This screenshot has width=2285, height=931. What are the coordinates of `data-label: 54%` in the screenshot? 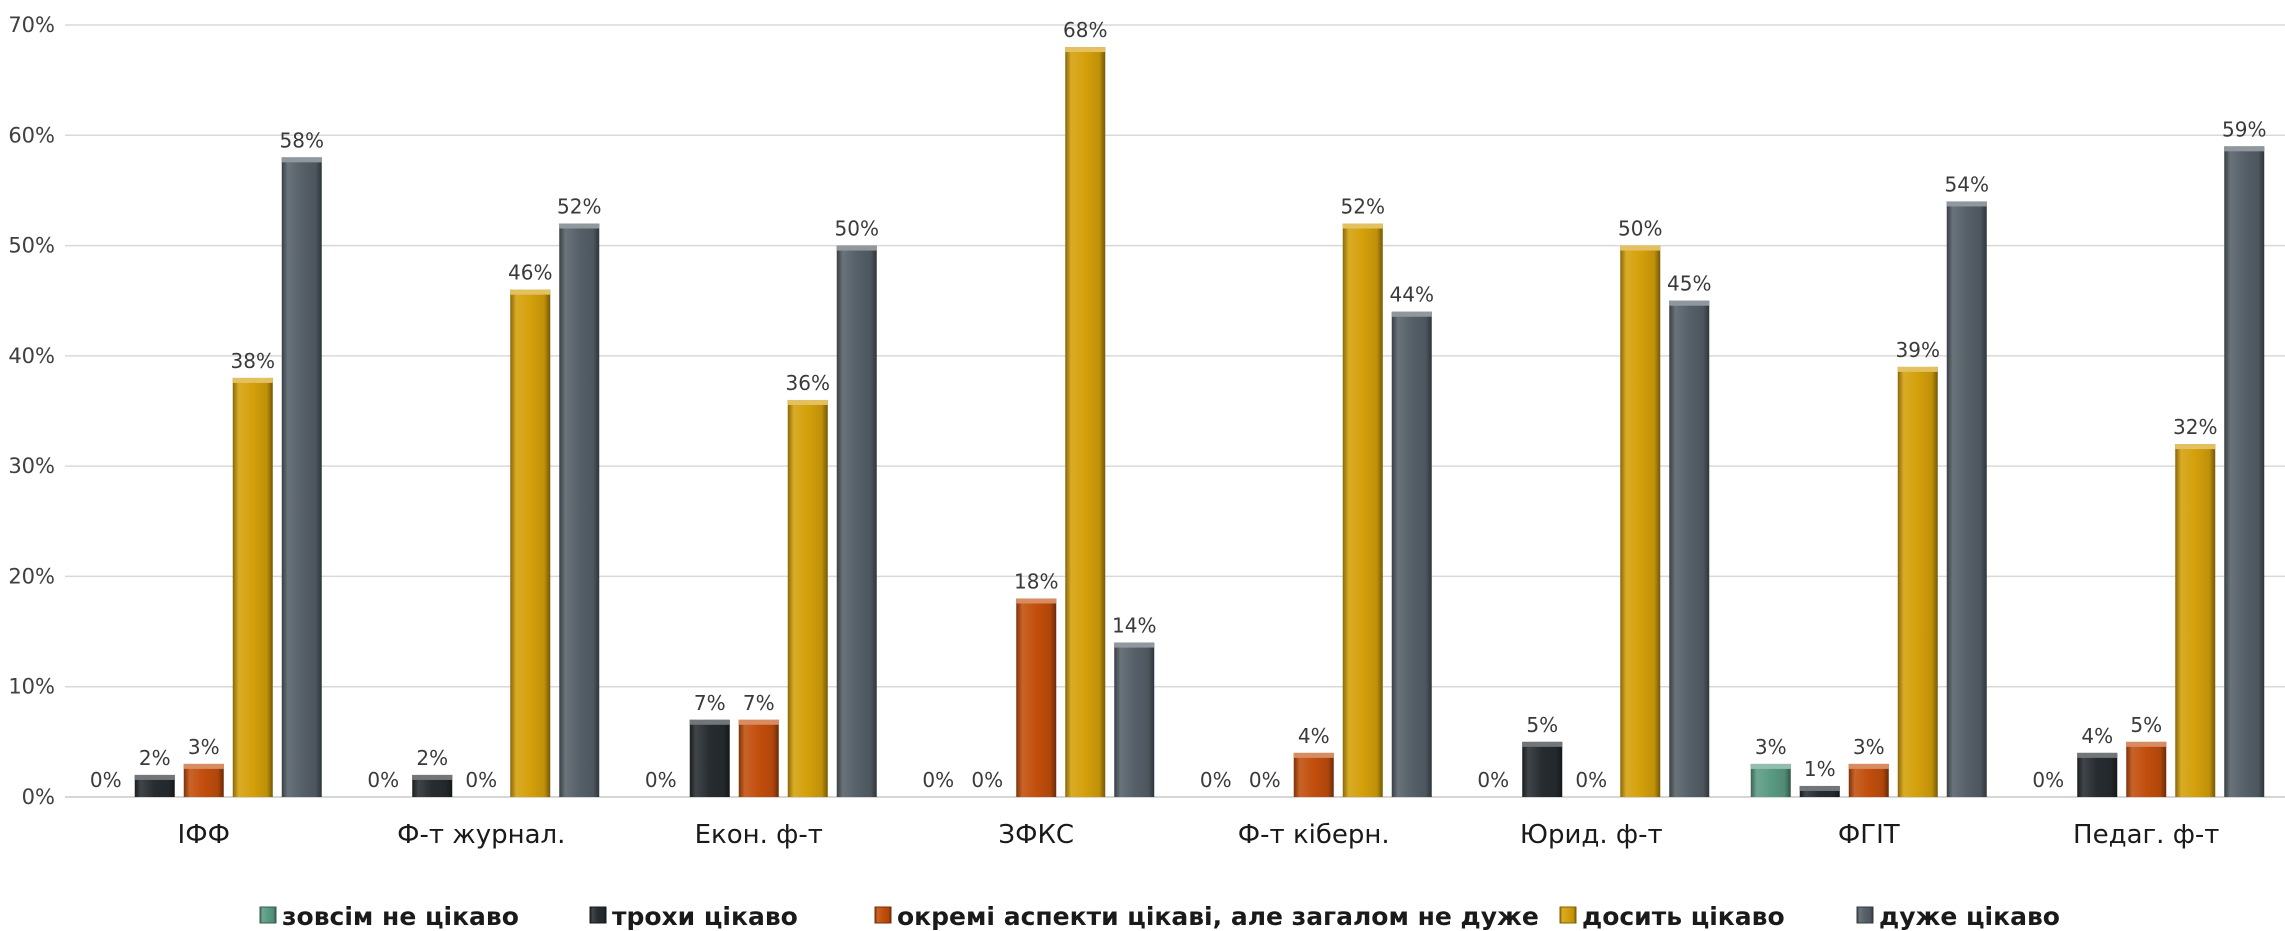 It's located at (1967, 184).